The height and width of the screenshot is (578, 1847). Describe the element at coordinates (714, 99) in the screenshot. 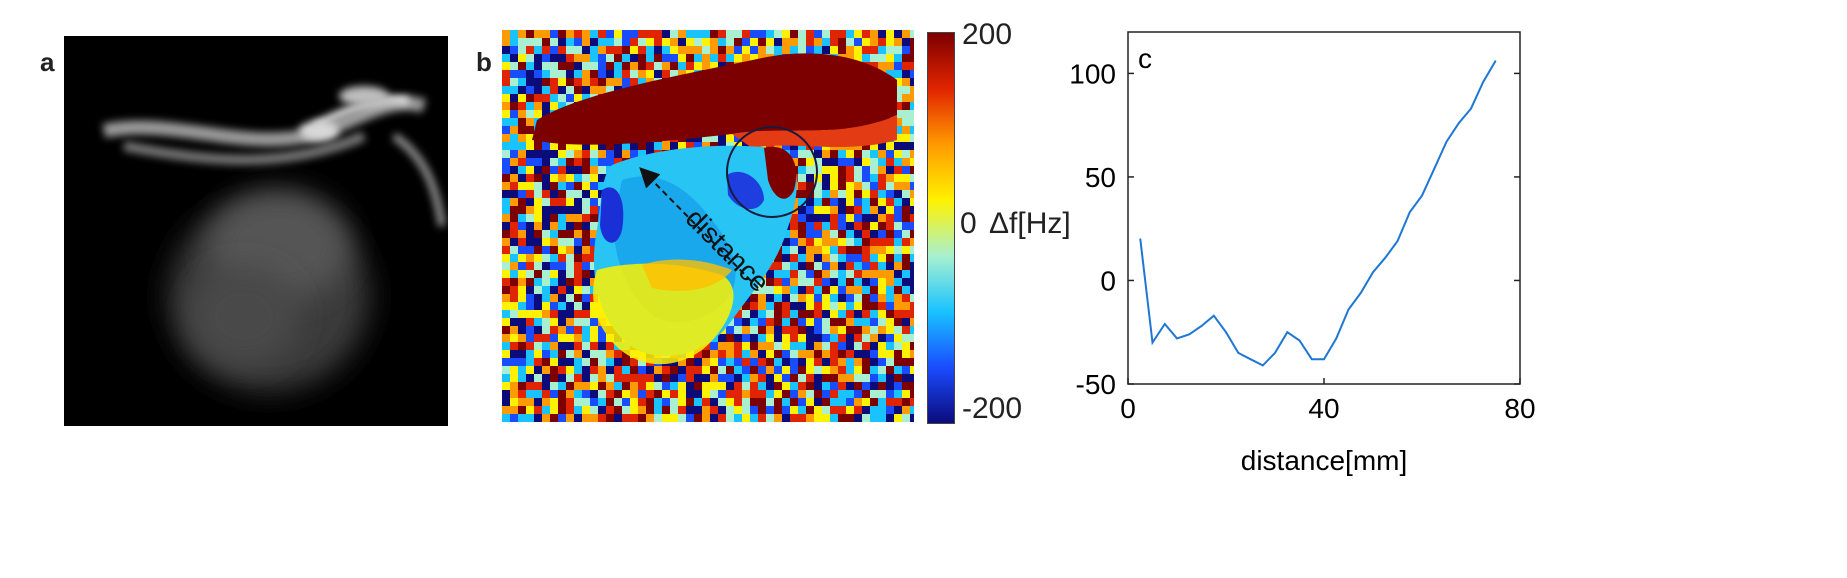

I see `dark-red-region` at that location.